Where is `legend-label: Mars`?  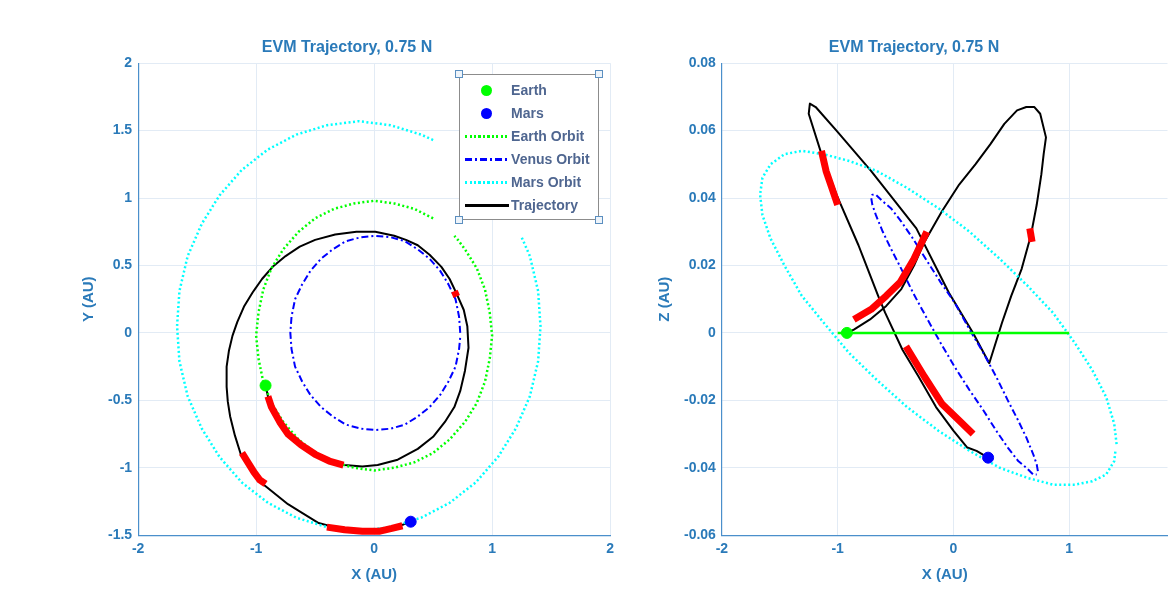
legend-label: Mars is located at coordinates (527, 112).